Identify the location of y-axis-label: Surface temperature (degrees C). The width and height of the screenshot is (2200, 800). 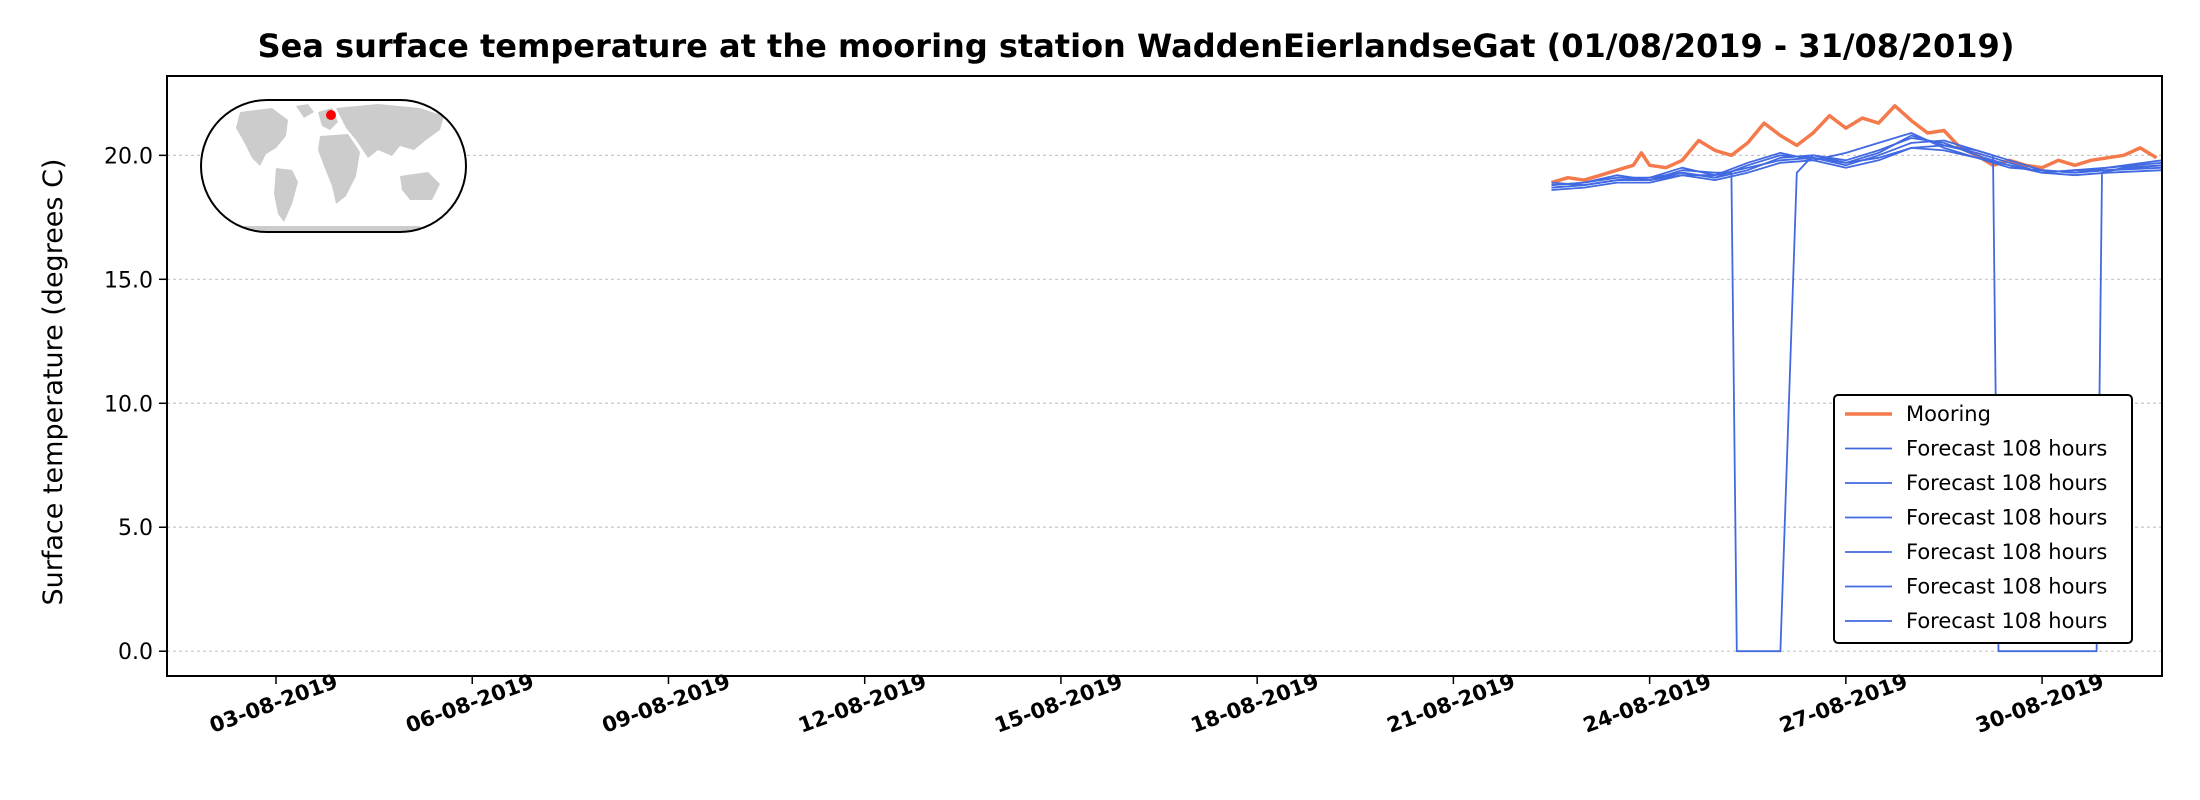
(53, 382).